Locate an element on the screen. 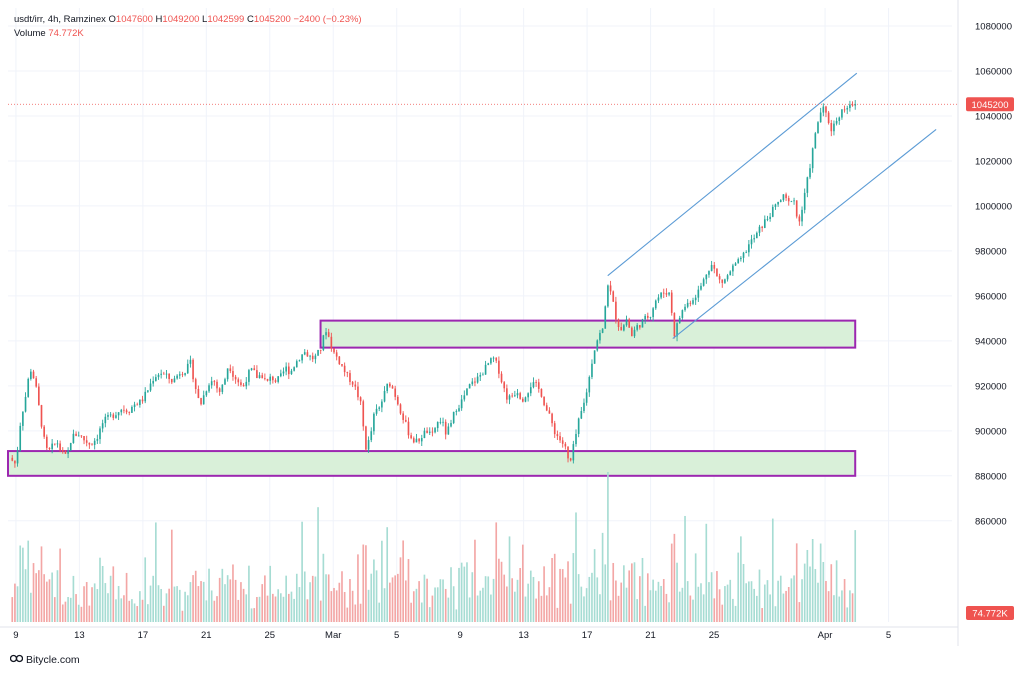  watermark: Bitycle.com is located at coordinates (44, 660).